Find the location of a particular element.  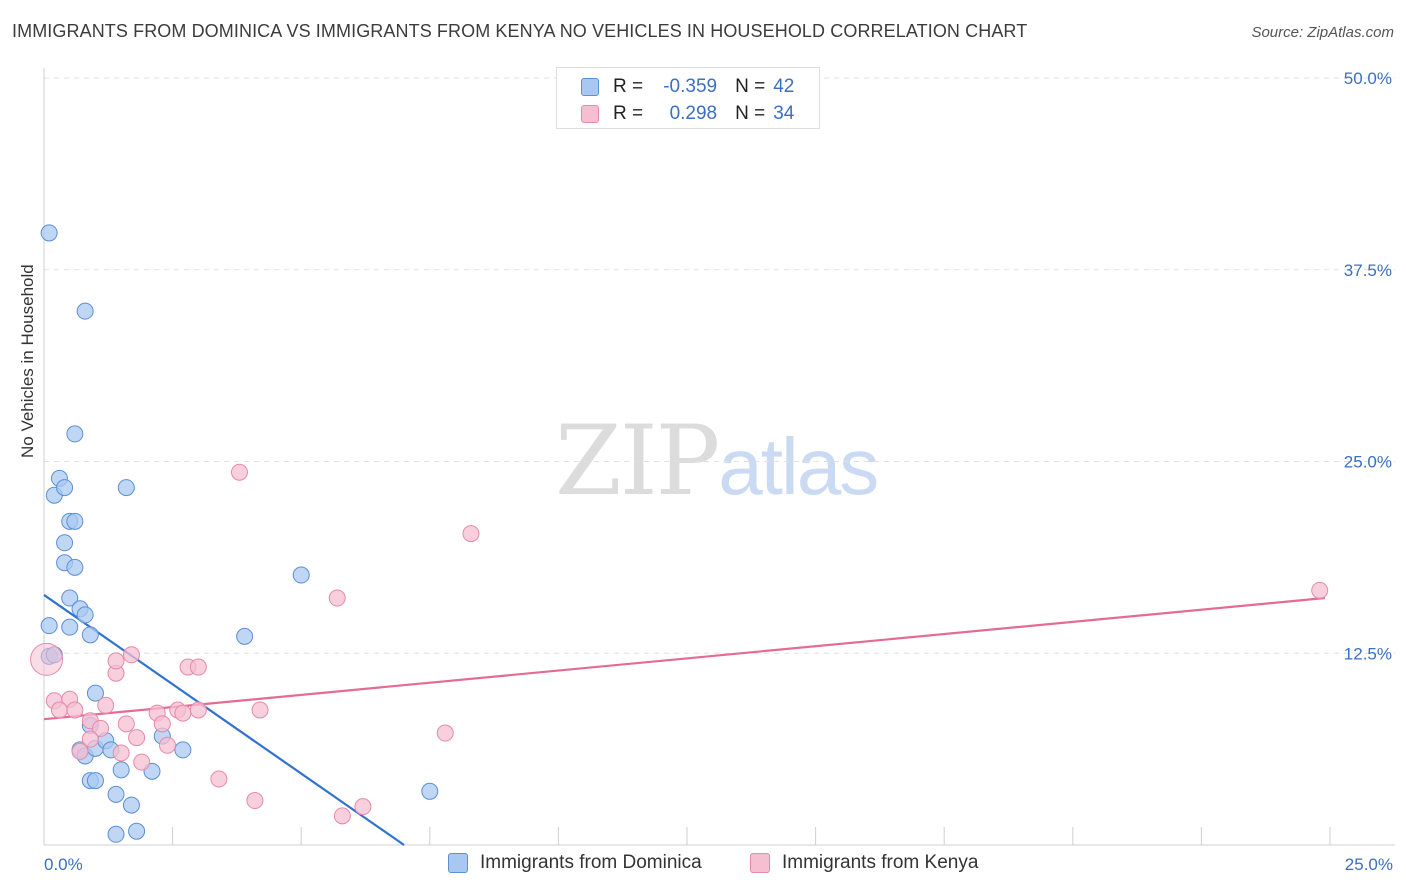

x-tick-label: 0.0% is located at coordinates (63, 864).